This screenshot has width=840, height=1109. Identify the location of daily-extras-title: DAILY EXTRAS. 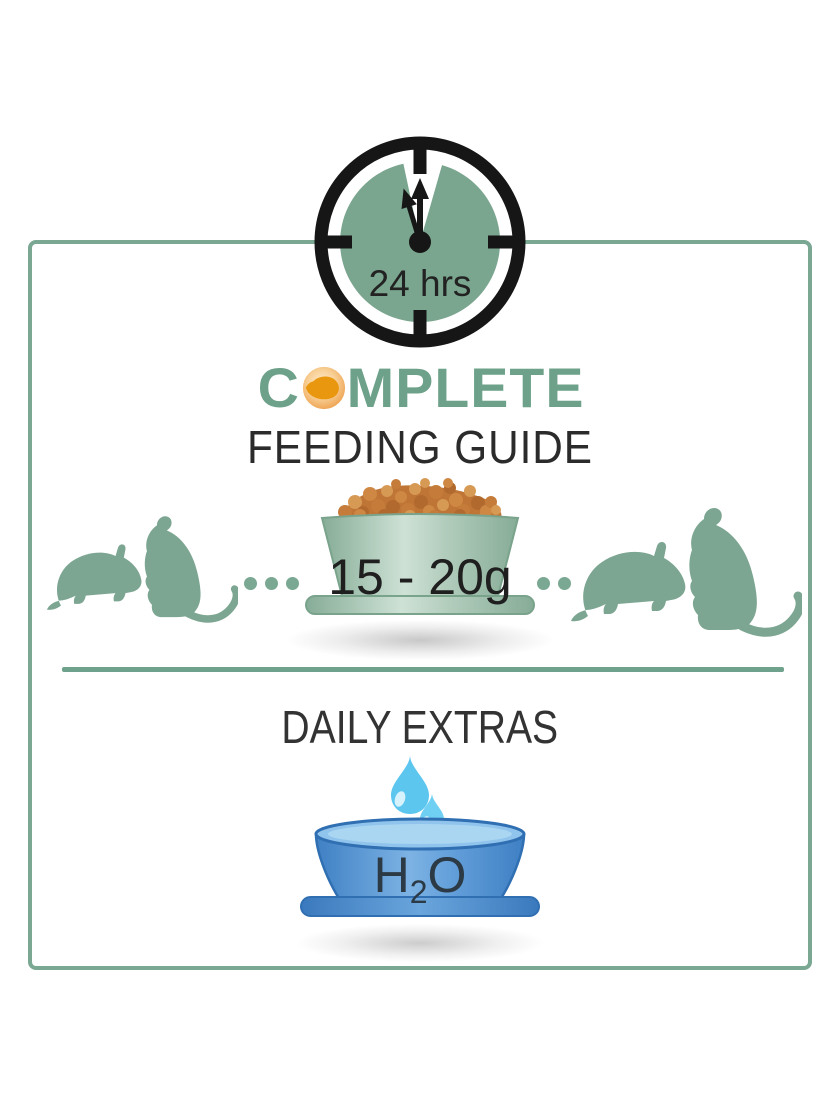
(420, 727).